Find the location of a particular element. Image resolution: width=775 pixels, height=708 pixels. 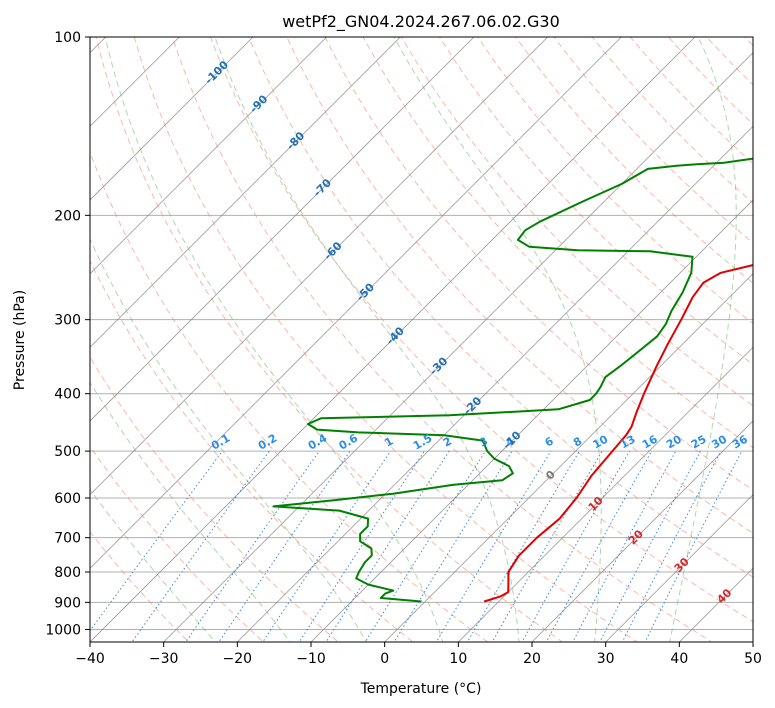

y-tick-label: 500 is located at coordinates (67, 452).